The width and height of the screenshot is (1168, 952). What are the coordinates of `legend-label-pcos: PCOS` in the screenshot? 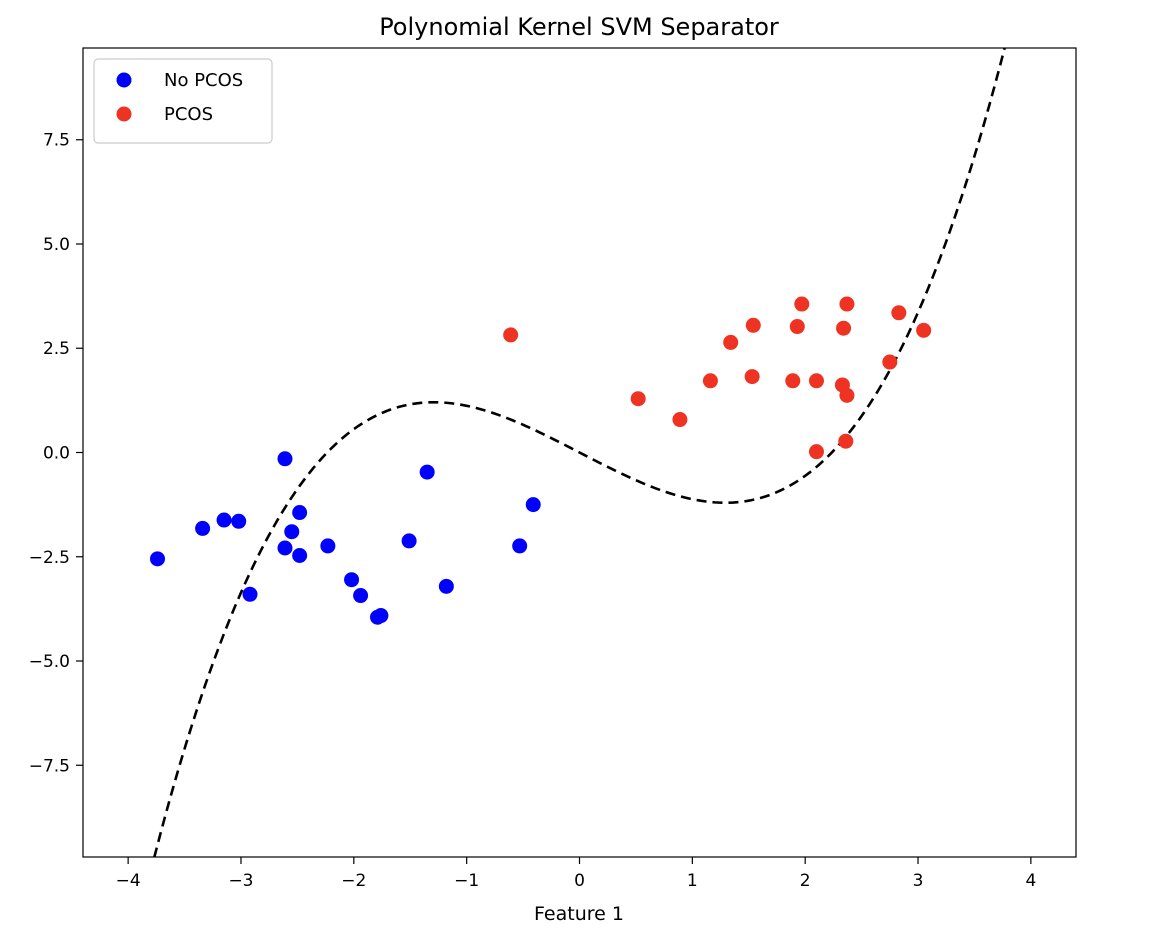 It's located at (188, 114).